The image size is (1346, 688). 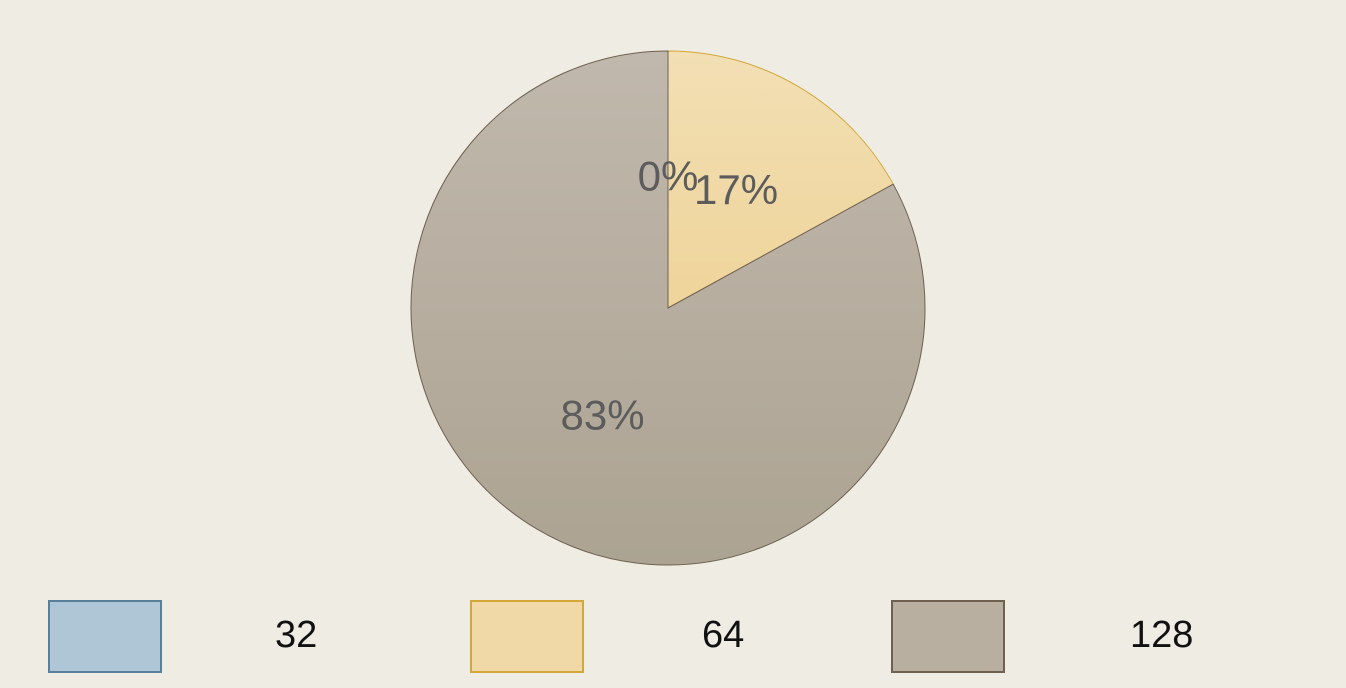 I want to click on legend-label-128: 128, so click(x=1161, y=635).